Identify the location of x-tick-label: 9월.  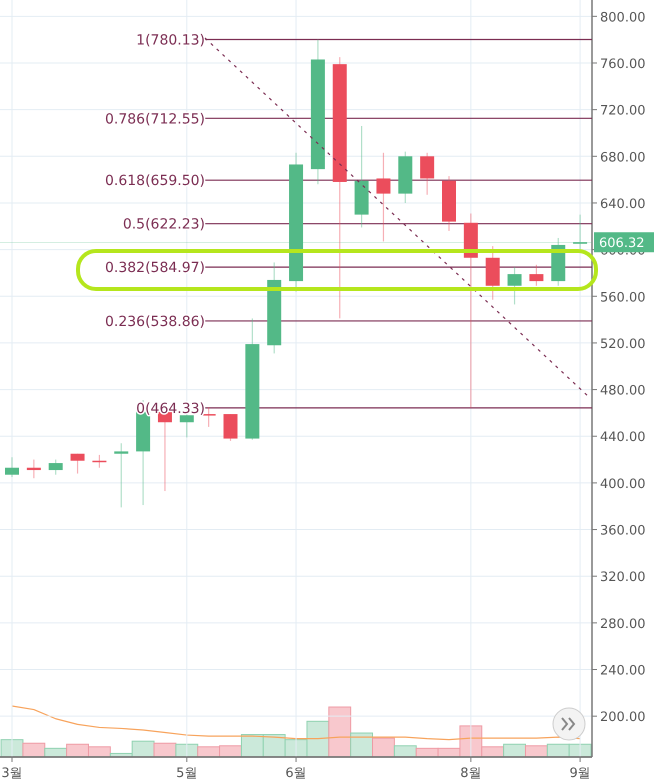
(580, 773).